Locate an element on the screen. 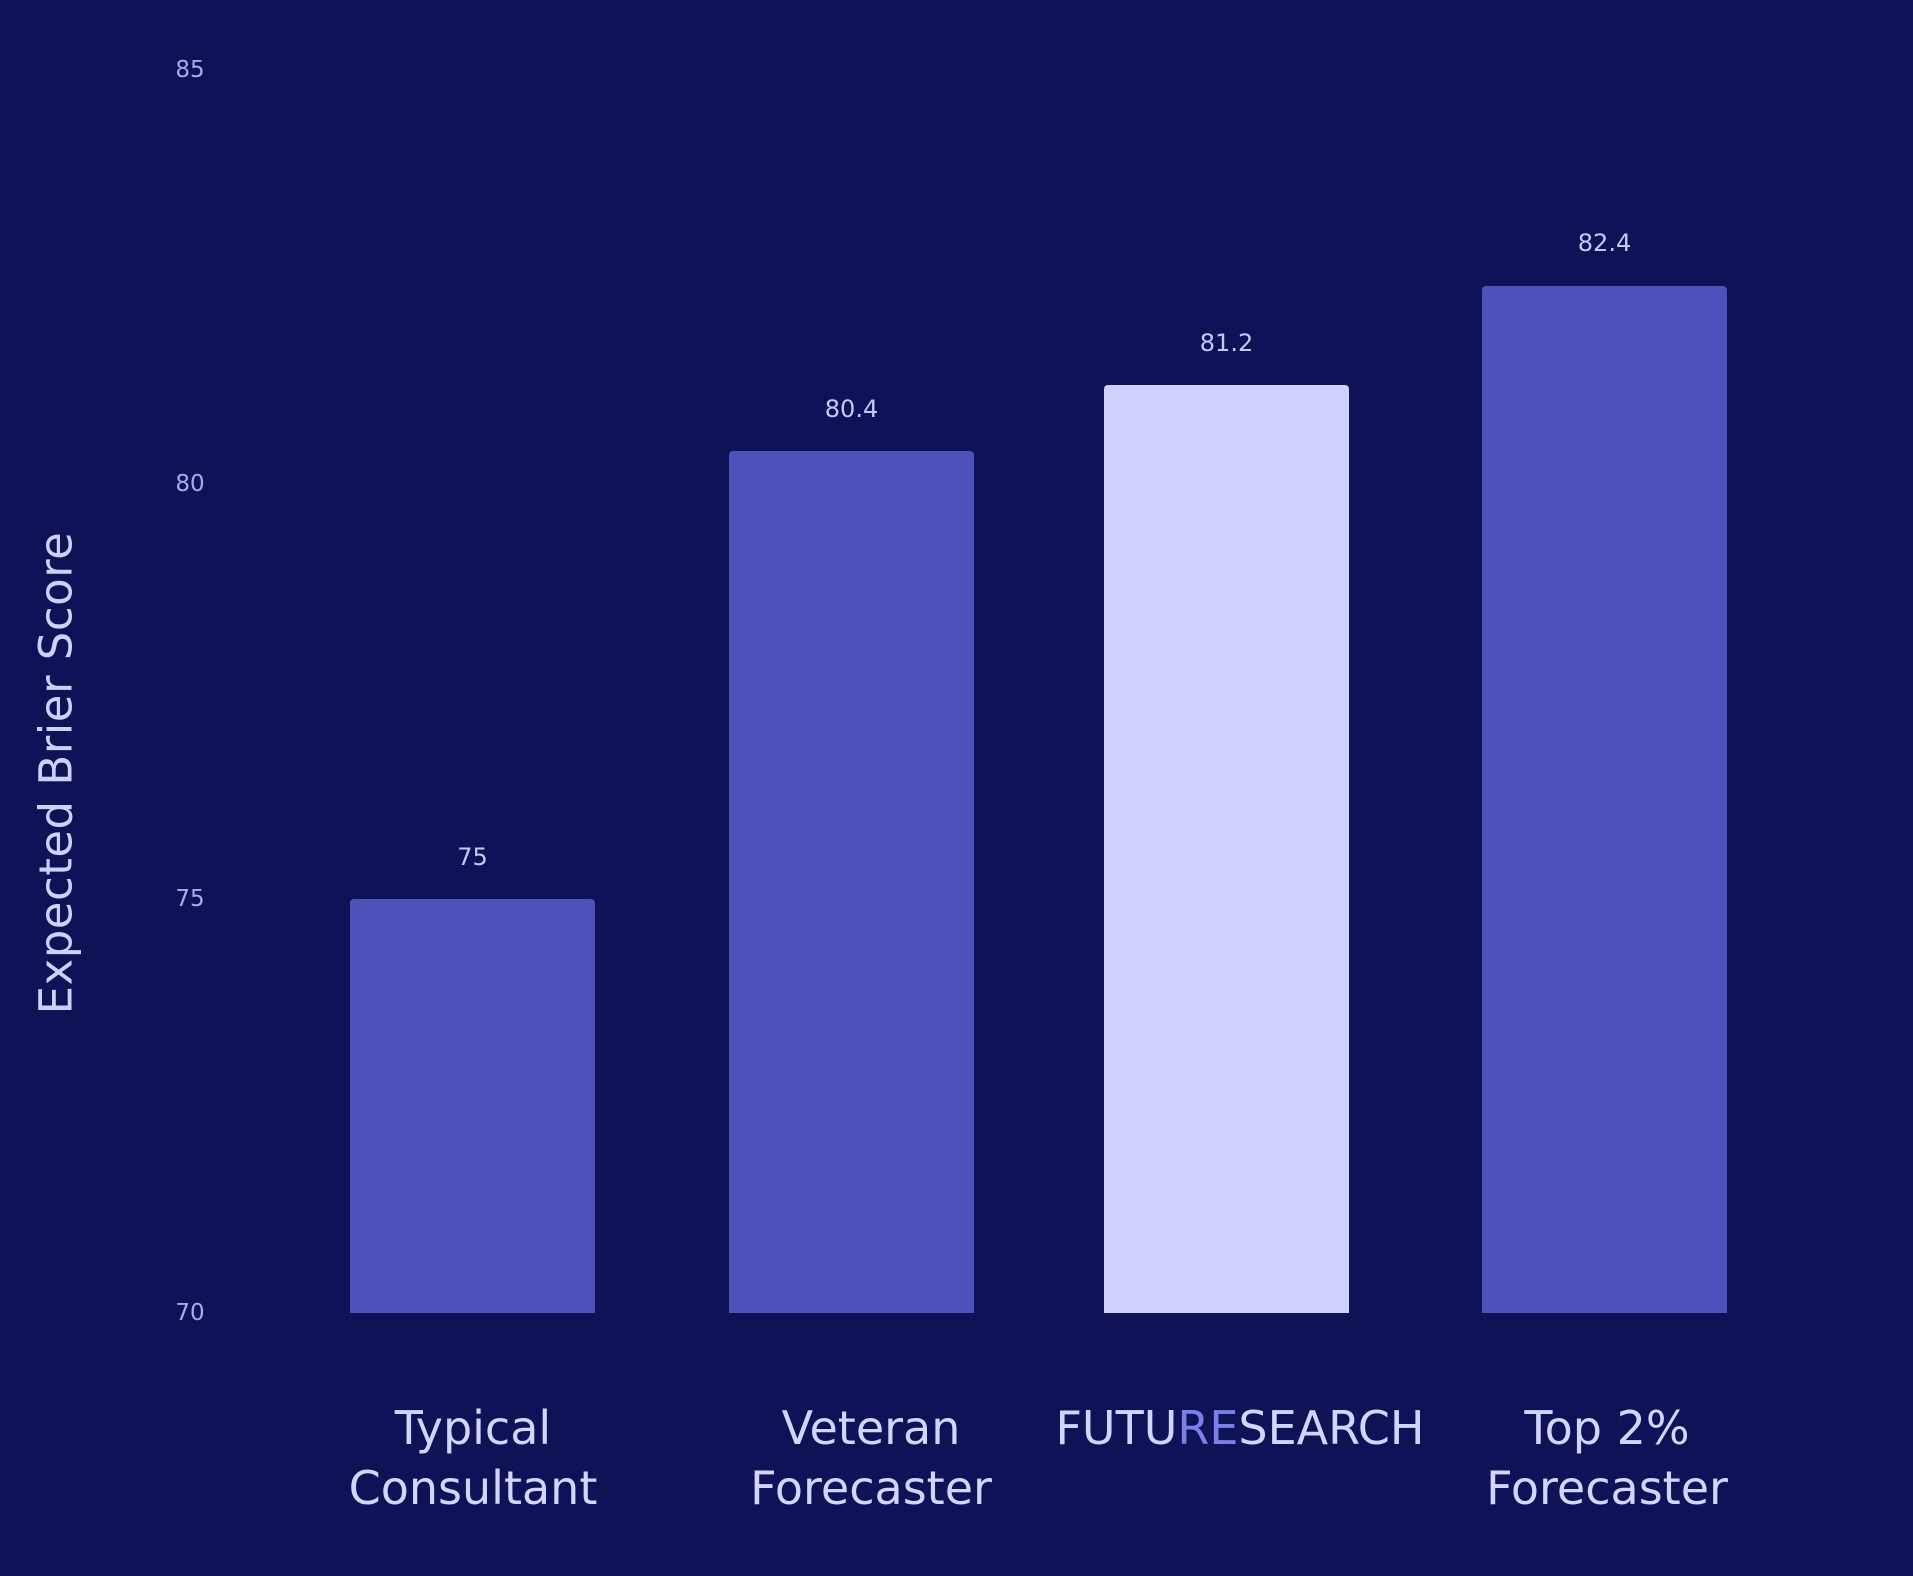 This screenshot has width=1913, height=1576. y-tick-80: 80 is located at coordinates (190, 484).